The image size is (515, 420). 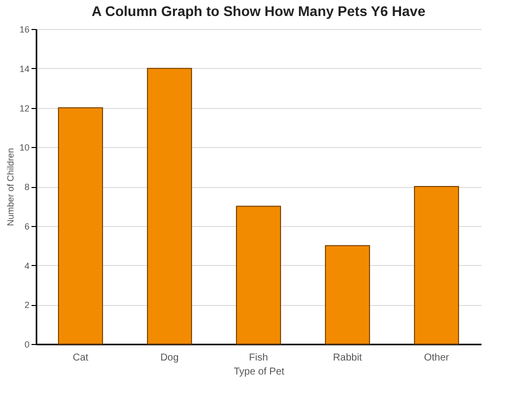 What do you see at coordinates (80, 358) in the screenshot?
I see `x-tick-label: Cat` at bounding box center [80, 358].